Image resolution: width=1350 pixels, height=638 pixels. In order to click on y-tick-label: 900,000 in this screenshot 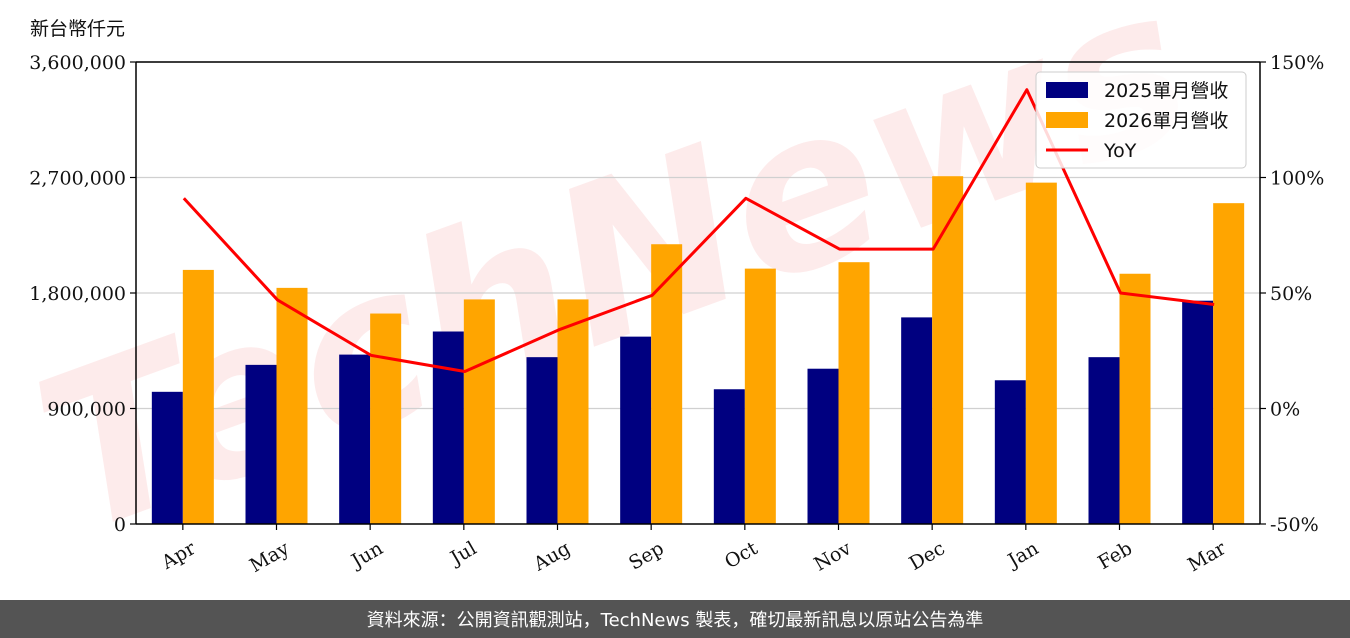, I will do `click(86, 410)`.